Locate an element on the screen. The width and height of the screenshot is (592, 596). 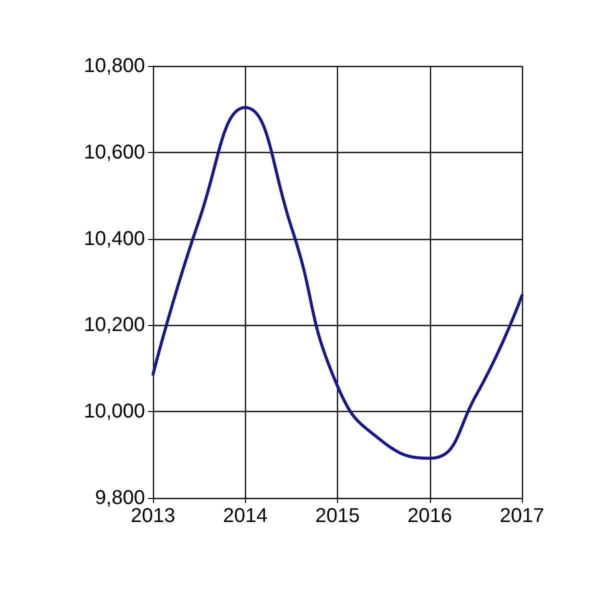
x-tick-label: 2017 is located at coordinates (522, 516).